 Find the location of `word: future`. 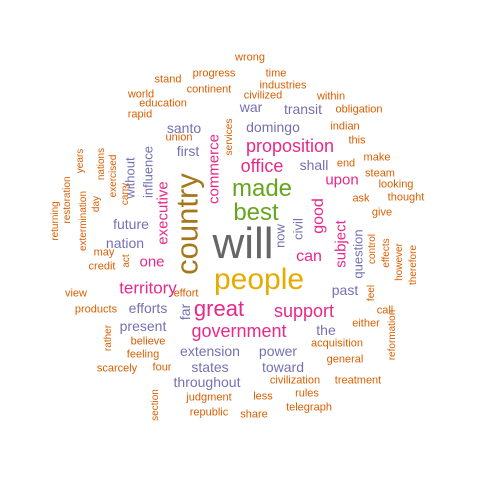

word: future is located at coordinates (131, 224).